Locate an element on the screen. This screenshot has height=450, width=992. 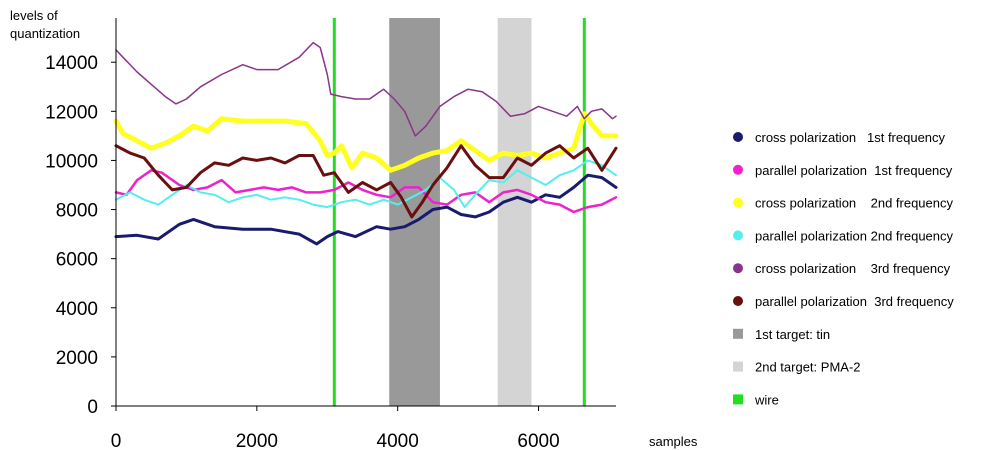
x-ticks: 0 2000 4000 6000 is located at coordinates (335, 428).